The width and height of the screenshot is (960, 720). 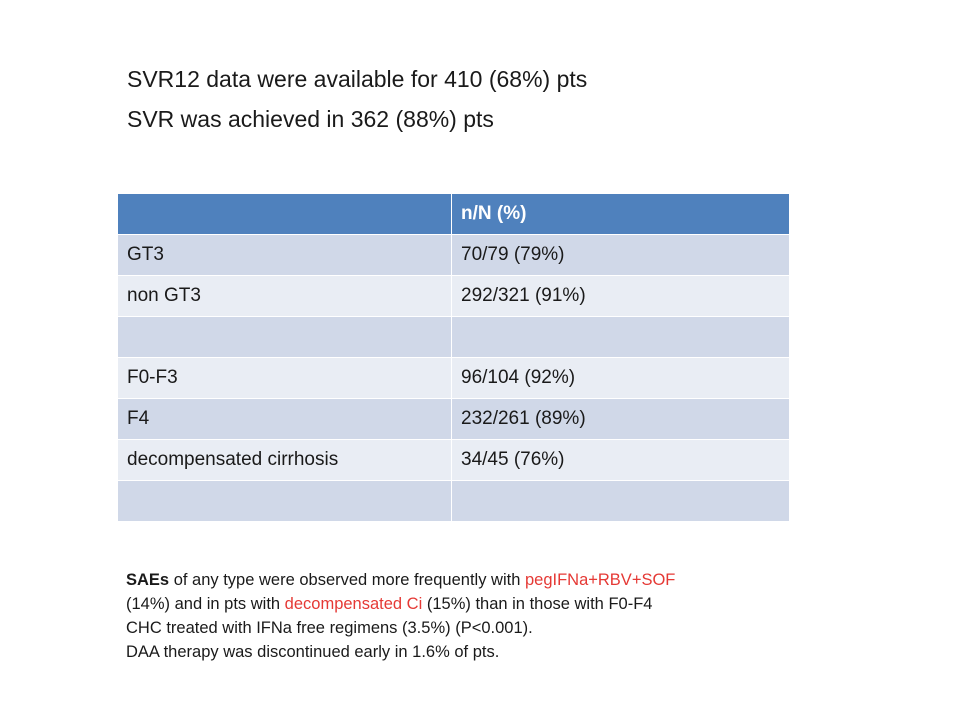 I want to click on row-value: 34/45 (76%), so click(x=620, y=460).